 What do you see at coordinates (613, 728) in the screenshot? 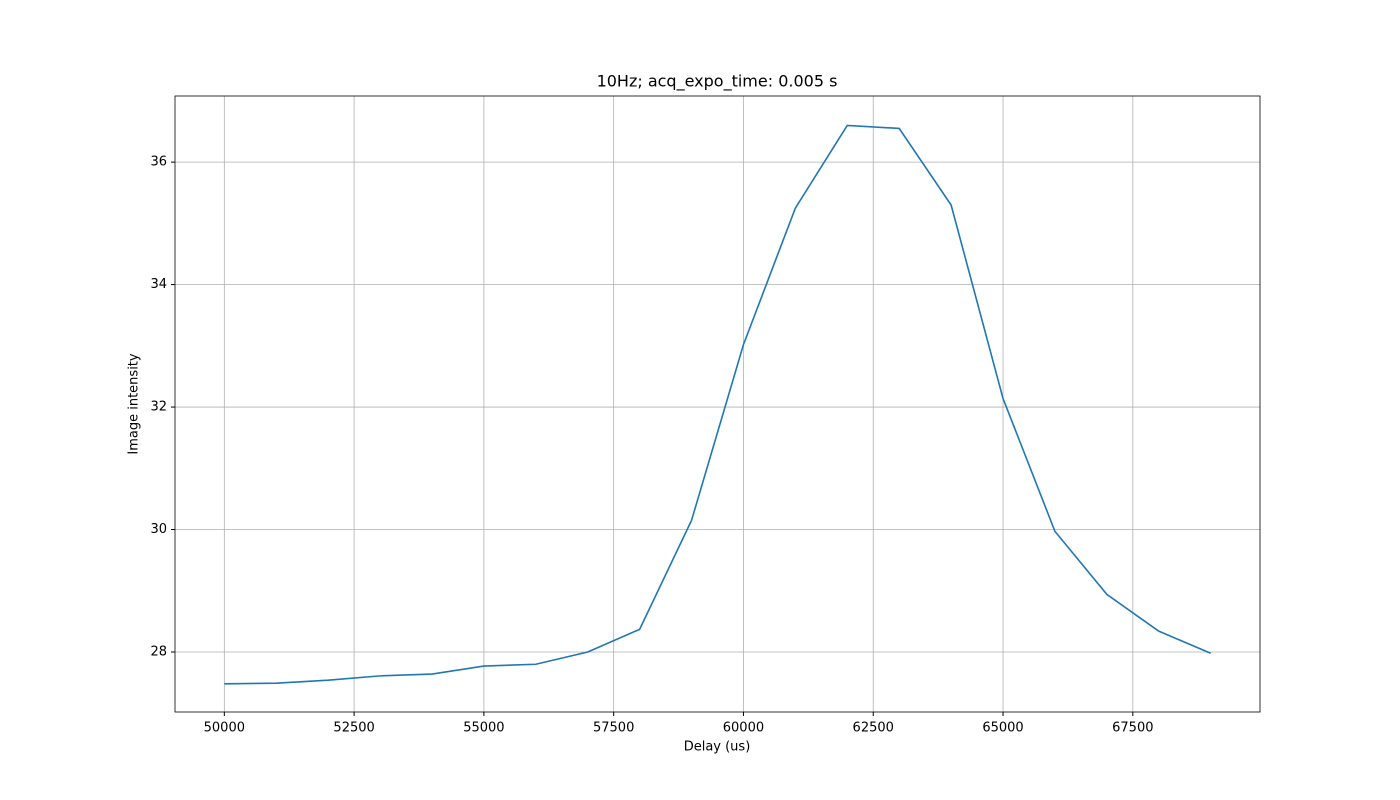
I see `x-tick-label: 57500` at bounding box center [613, 728].